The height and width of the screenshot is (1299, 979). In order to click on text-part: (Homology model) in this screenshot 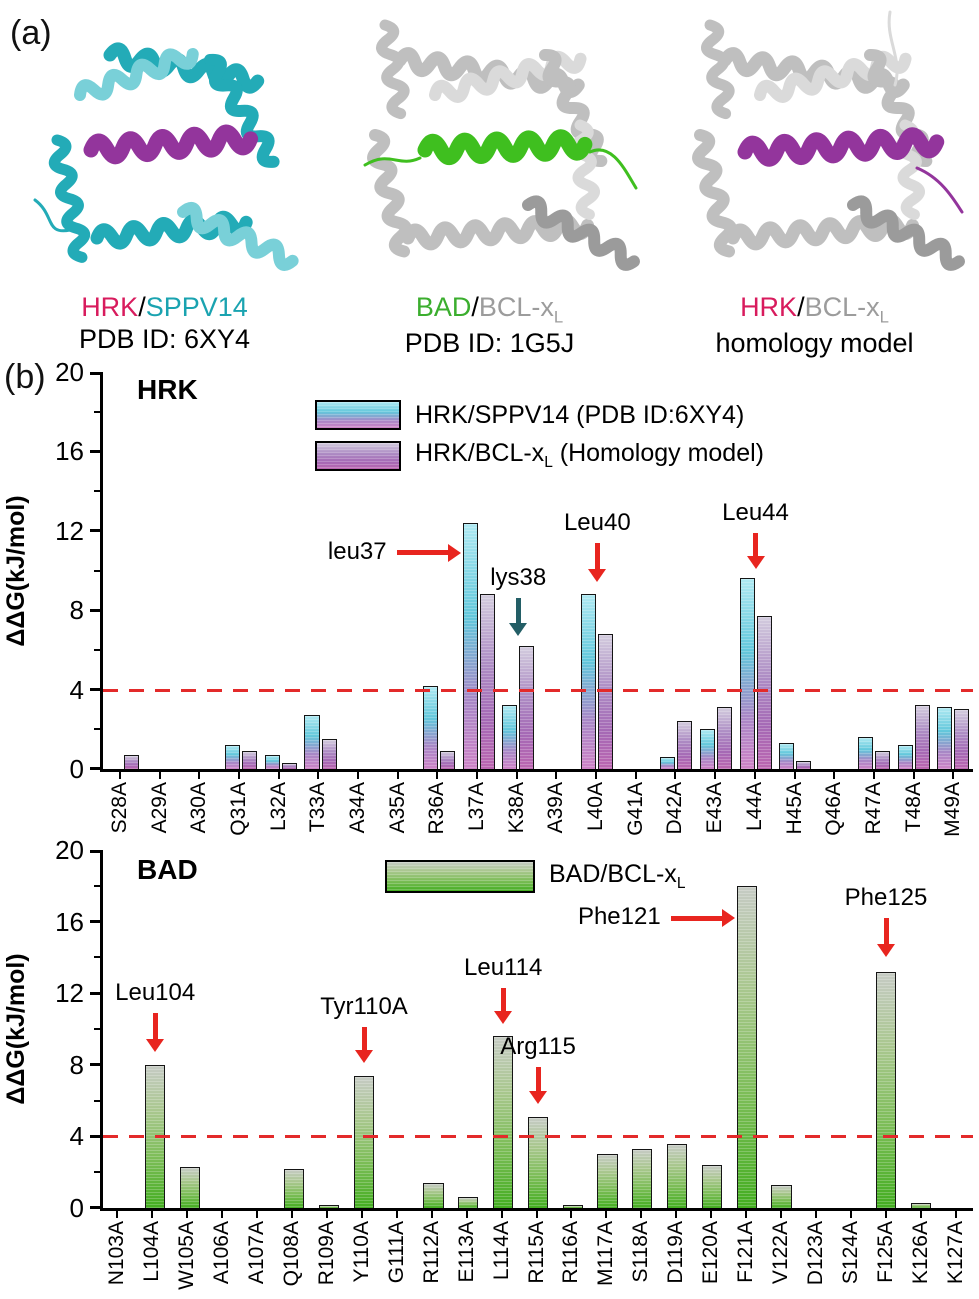, I will do `click(658, 453)`.